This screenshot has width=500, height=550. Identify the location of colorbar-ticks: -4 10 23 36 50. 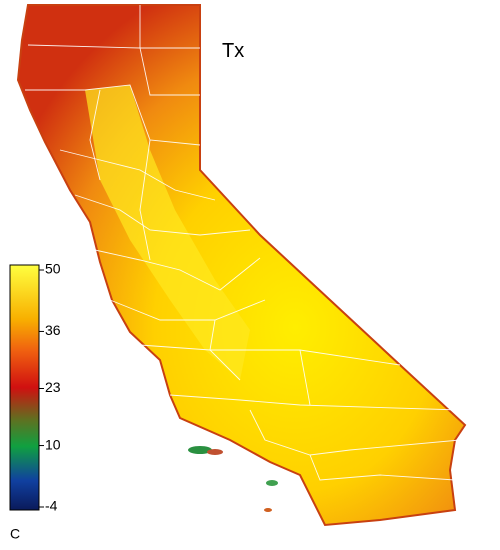
(50, 387).